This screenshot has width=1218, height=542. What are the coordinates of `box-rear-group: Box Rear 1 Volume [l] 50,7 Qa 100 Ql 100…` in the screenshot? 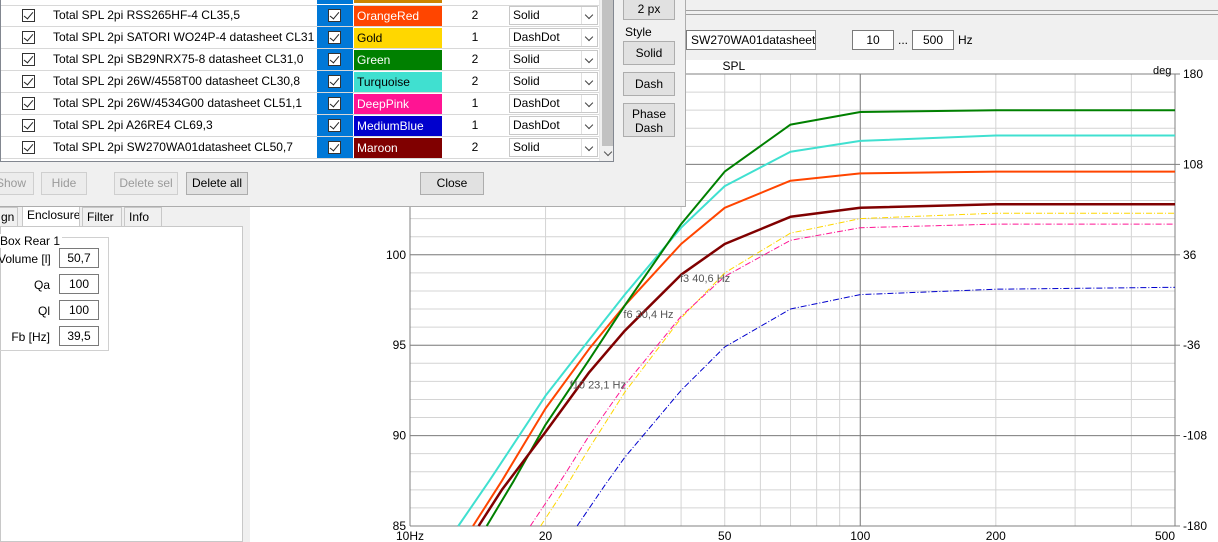 It's located at (54, 292).